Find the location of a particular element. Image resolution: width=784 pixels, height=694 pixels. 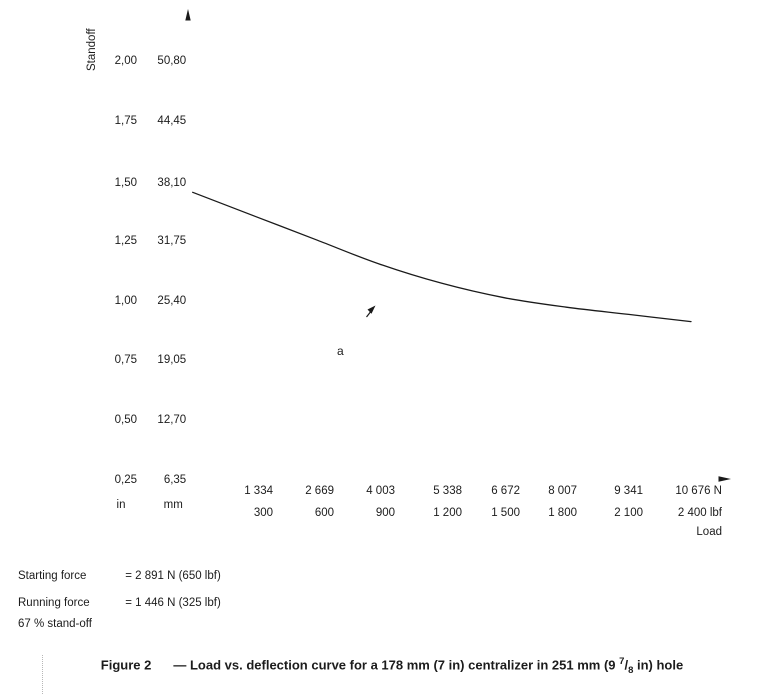

y-tick-mm: 6,35 is located at coordinates (175, 480).